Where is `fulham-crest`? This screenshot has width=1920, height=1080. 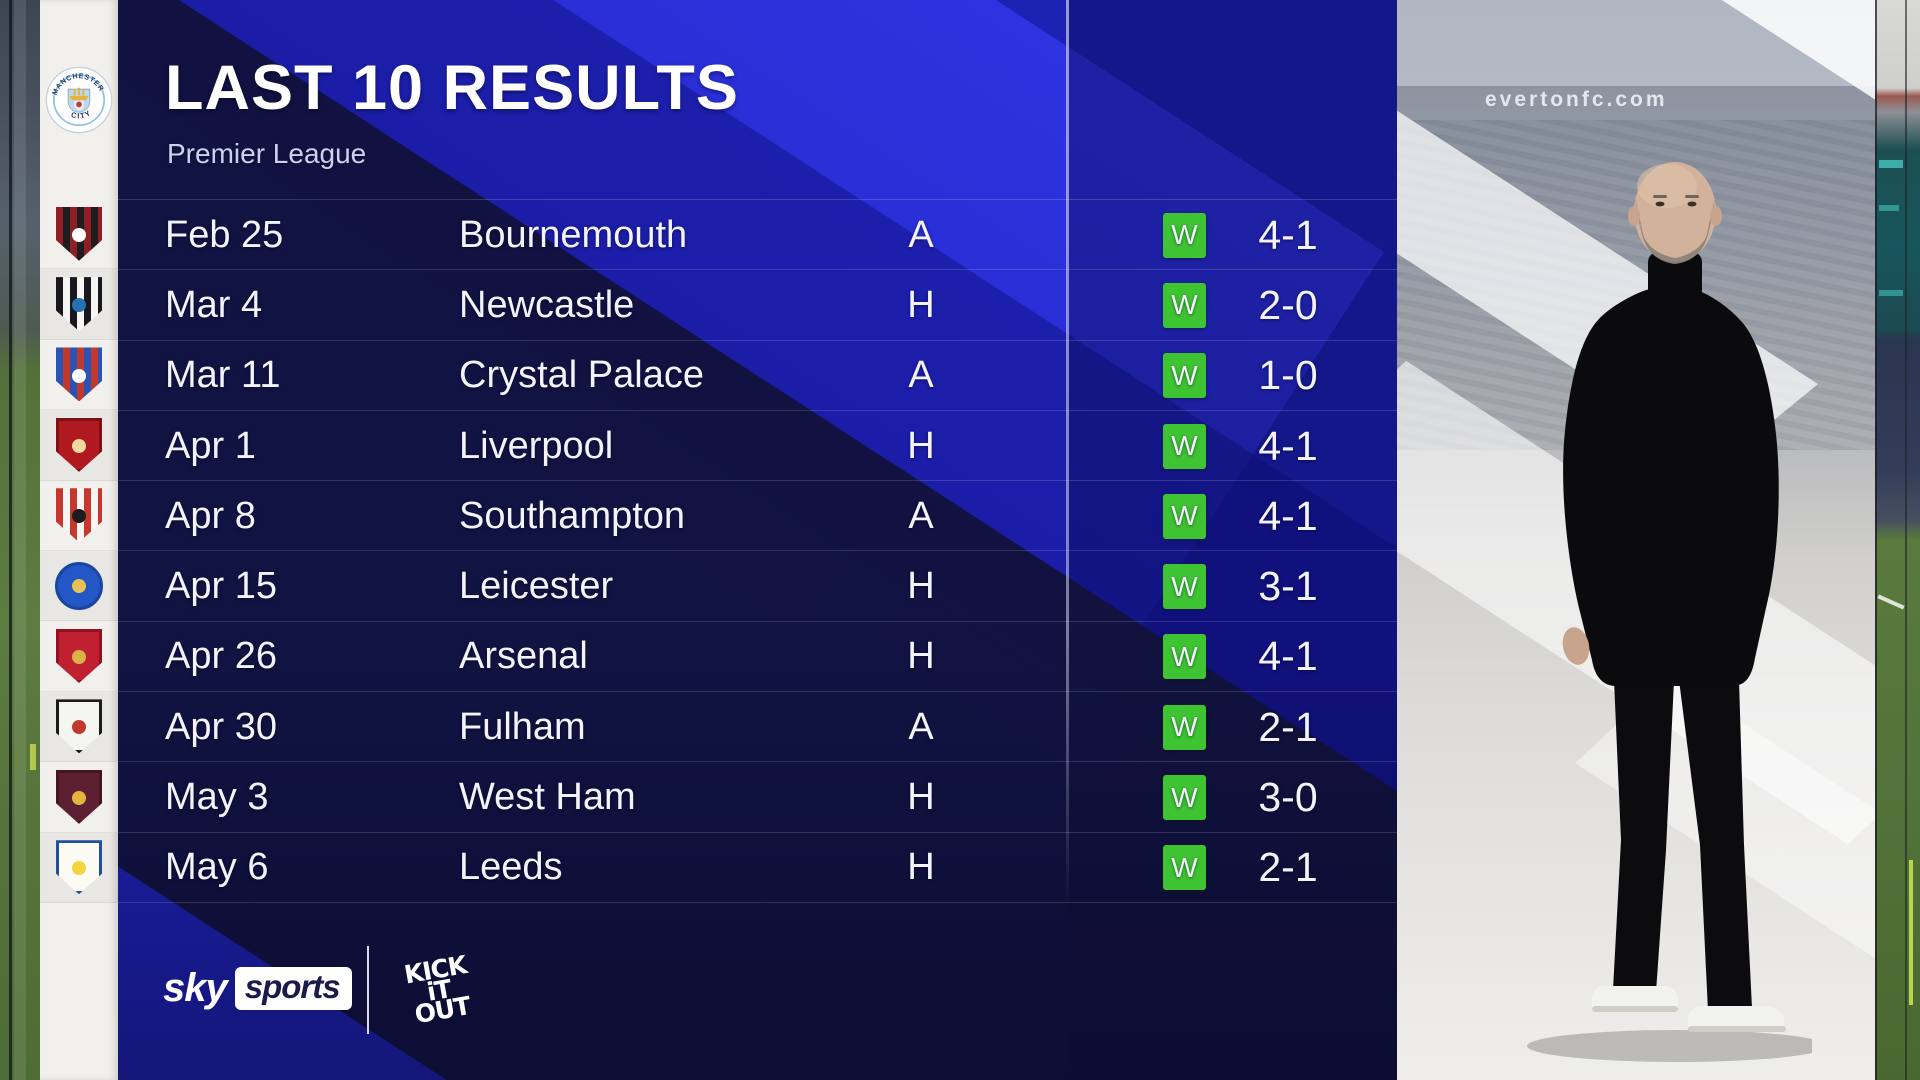
fulham-crest is located at coordinates (79, 726).